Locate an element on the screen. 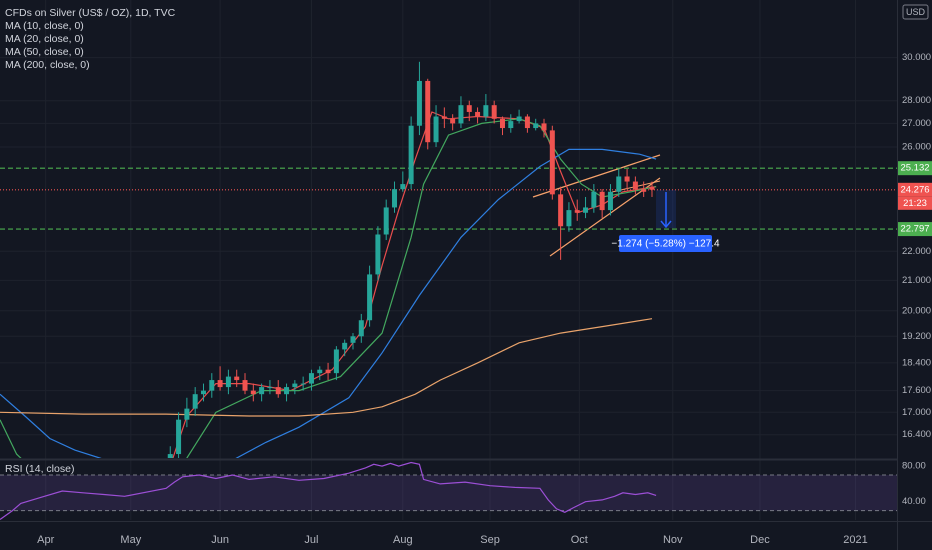  y-tick-label: 16.400 is located at coordinates (916, 434).